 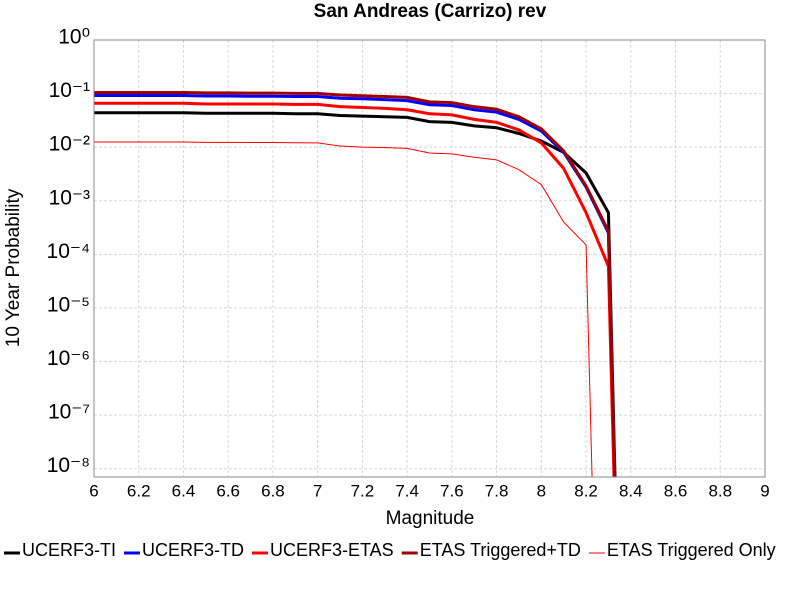 What do you see at coordinates (93, 490) in the screenshot?
I see `x-tick-label: 6` at bounding box center [93, 490].